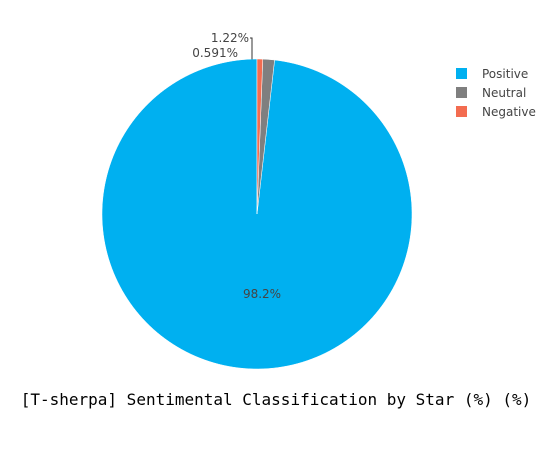 The width and height of the screenshot is (552, 455). Describe the element at coordinates (262, 294) in the screenshot. I see `slice-label-positive: 98.2%` at that location.